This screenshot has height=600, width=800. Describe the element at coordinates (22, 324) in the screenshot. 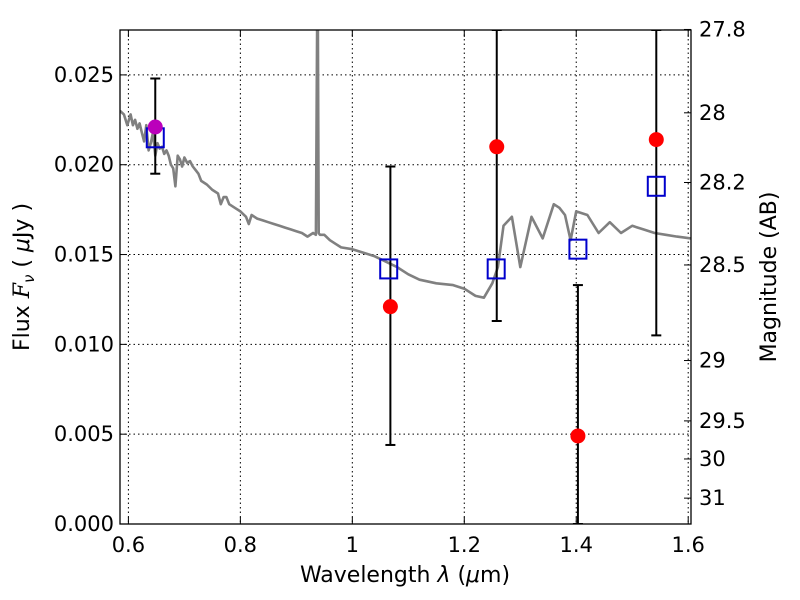

I see `y-axis-label-prefix: Flux` at that location.